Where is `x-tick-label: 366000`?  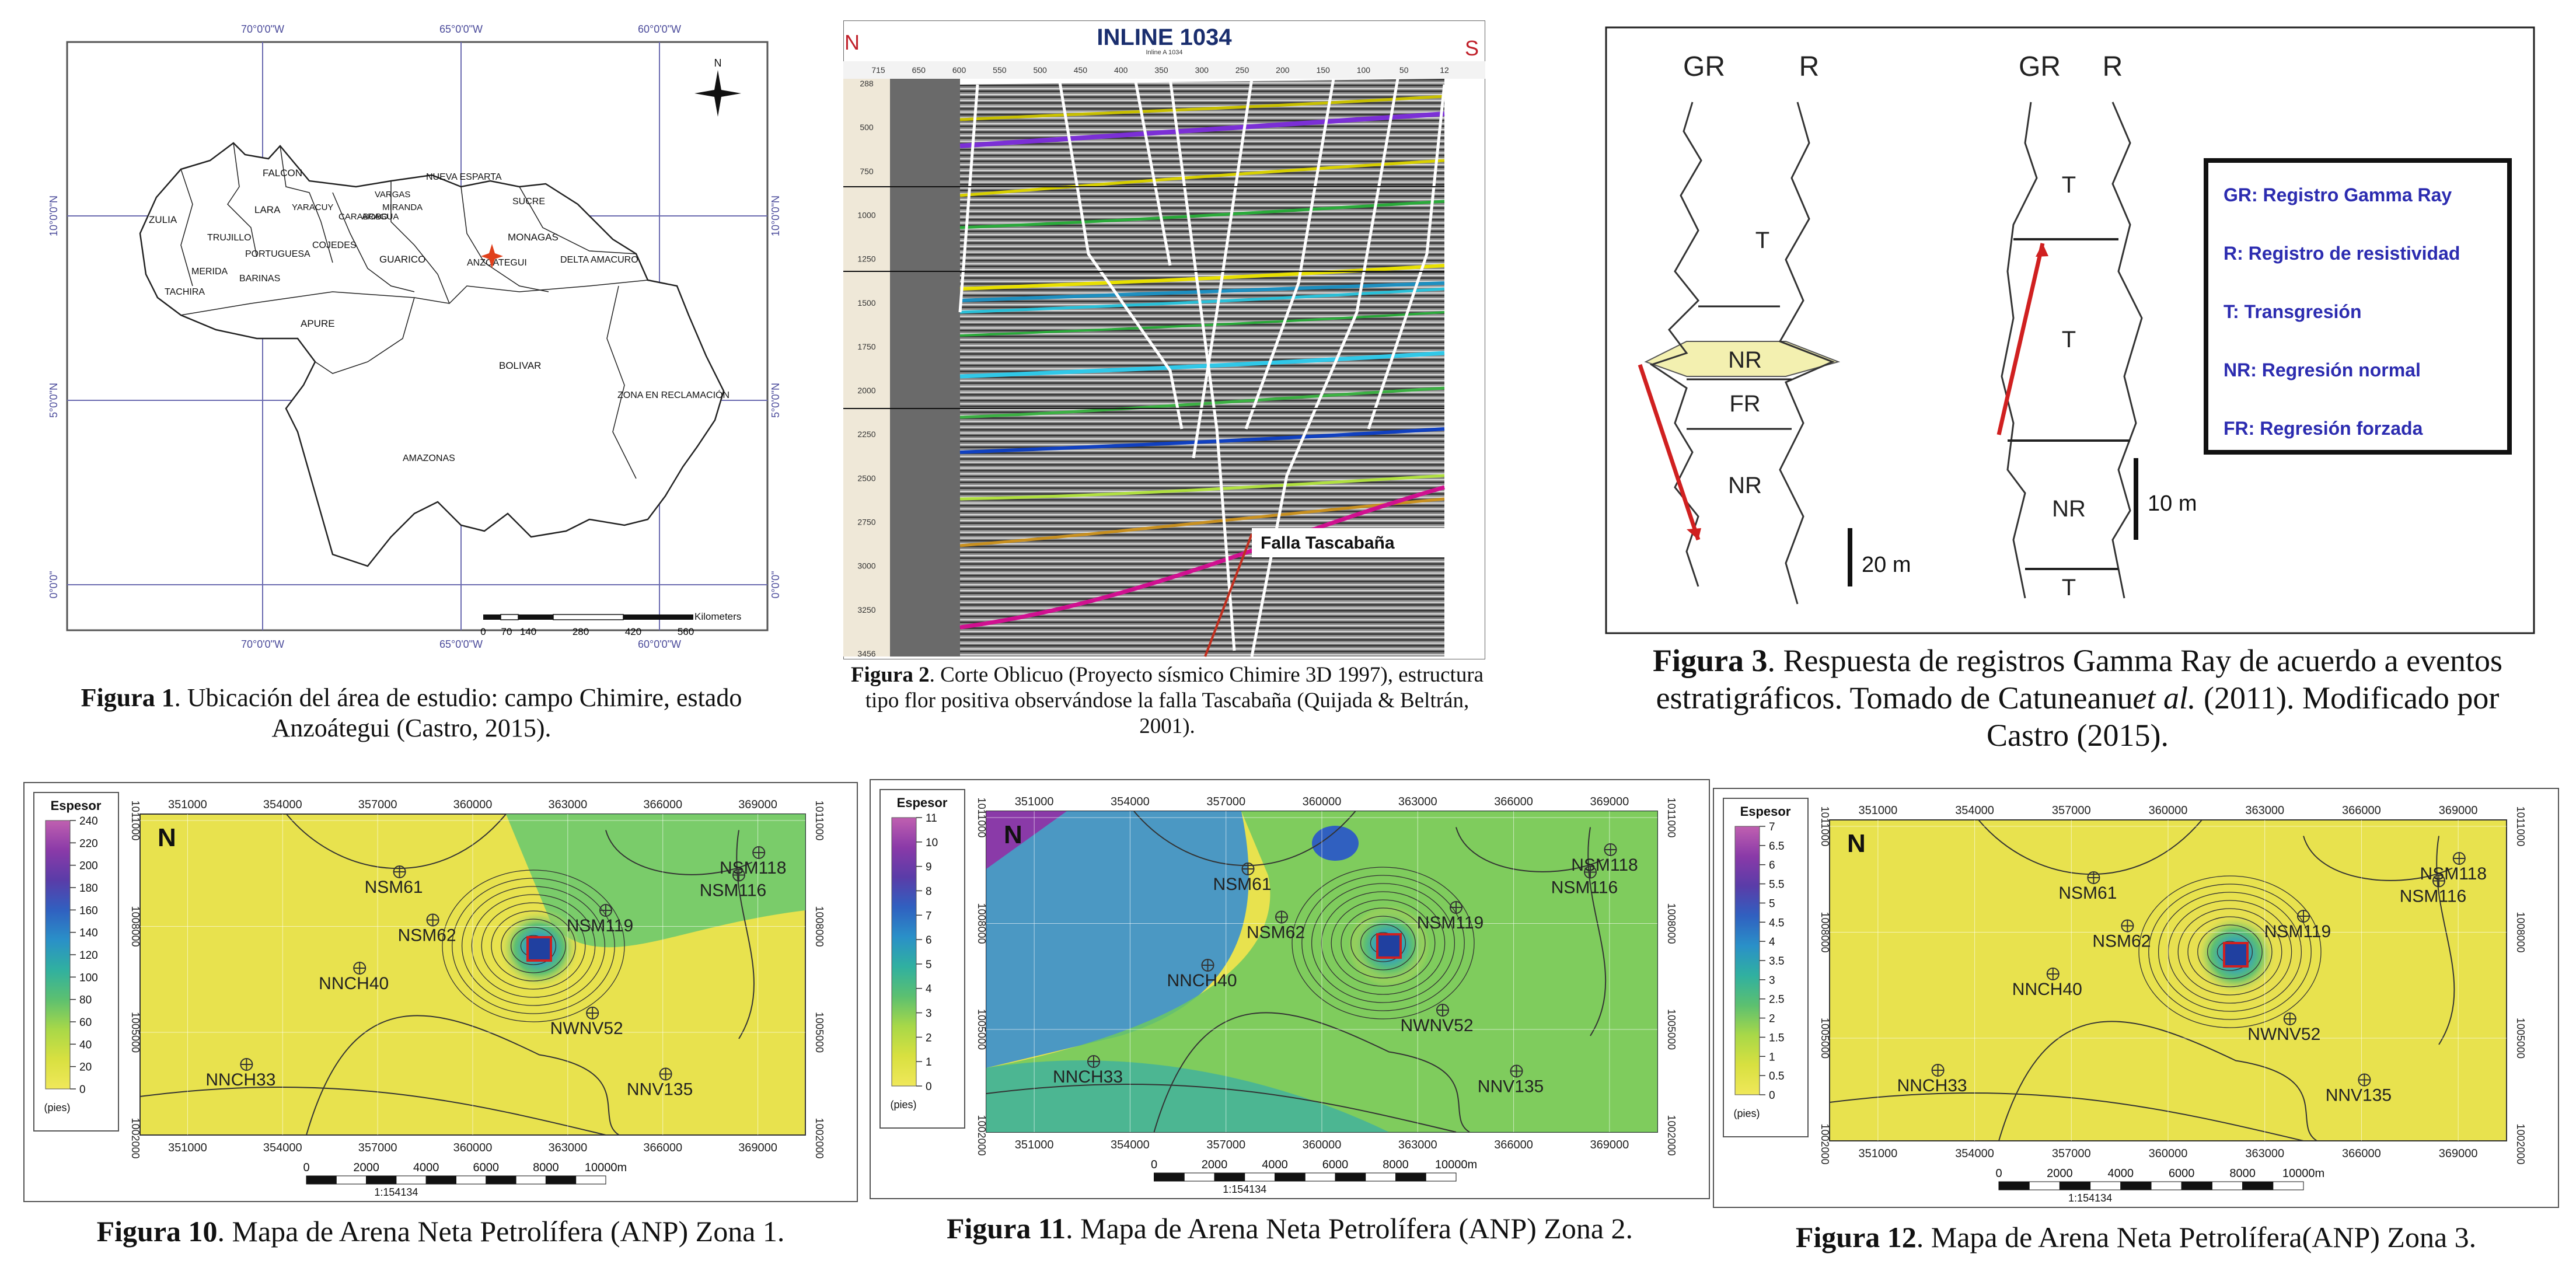 x-tick-label: 366000 is located at coordinates (2361, 1153).